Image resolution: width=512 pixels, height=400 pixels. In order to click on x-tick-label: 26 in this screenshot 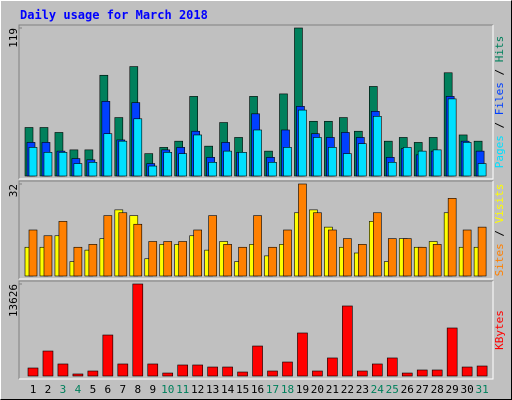, I will do `click(407, 389)`.